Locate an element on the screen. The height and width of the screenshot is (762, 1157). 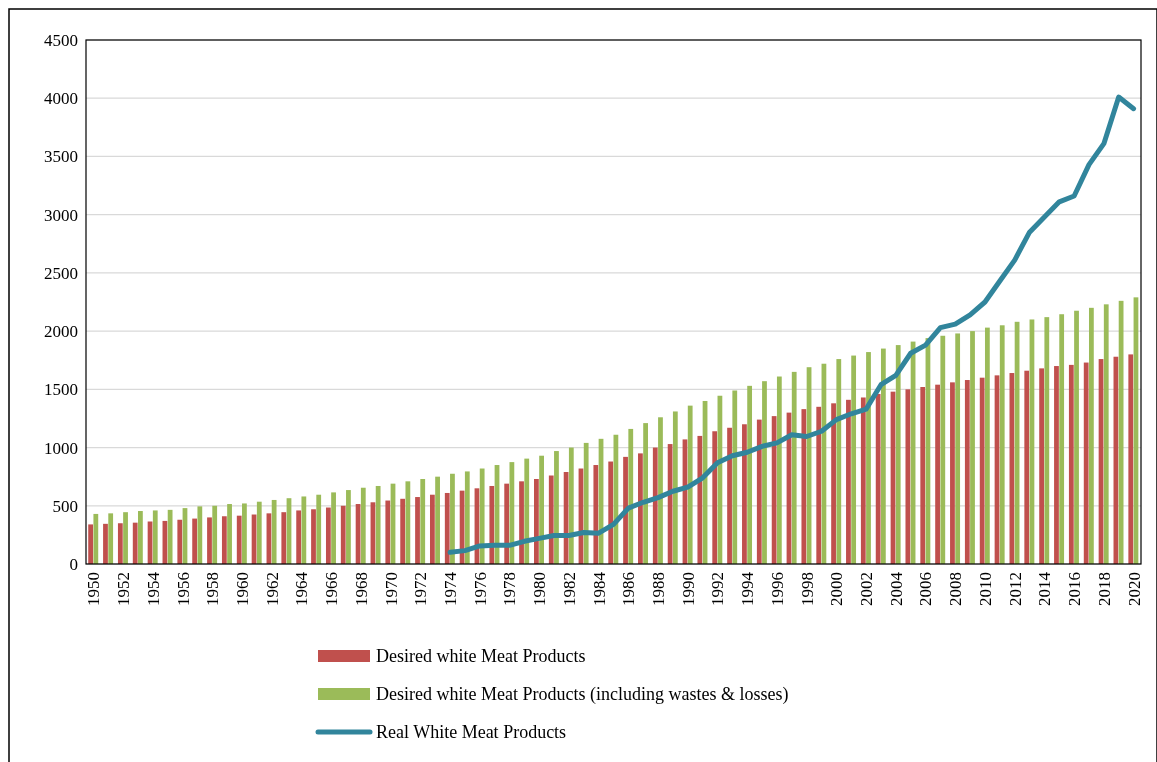
x-tick-label: 1970 is located at coordinates (391, 589).